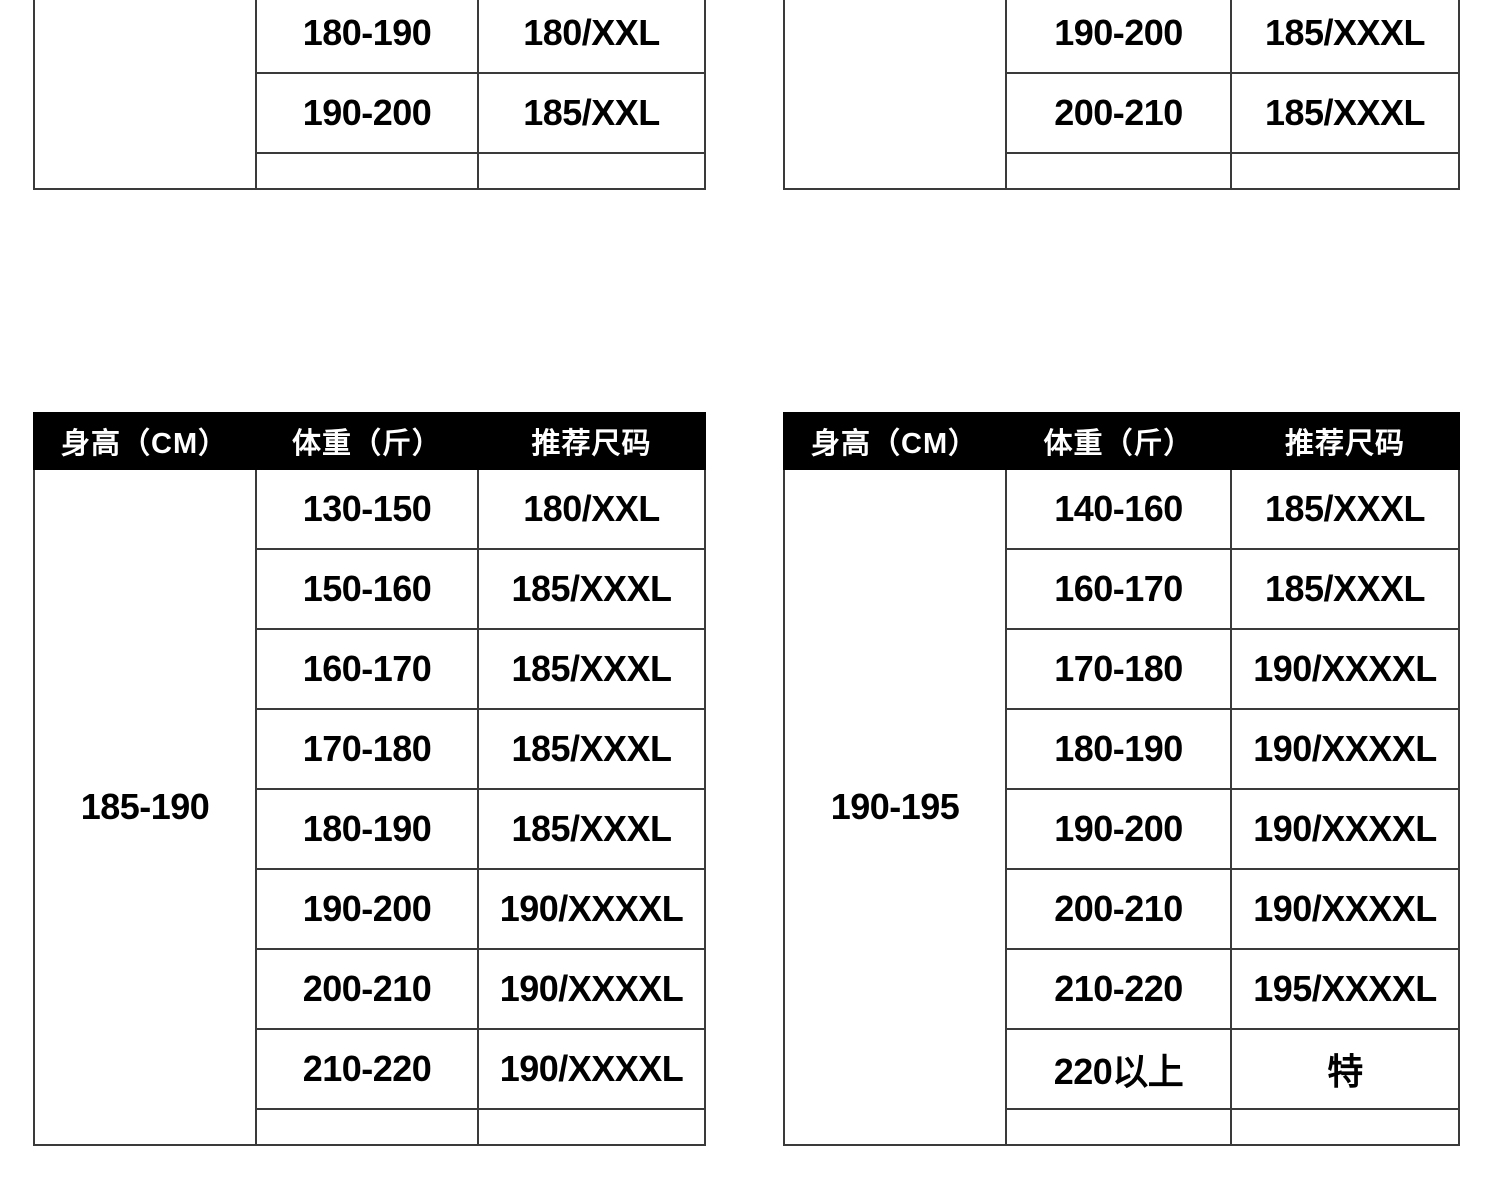 The height and width of the screenshot is (1193, 1500). I want to click on table-row: 200-210 185/XXXL, so click(1122, 113).